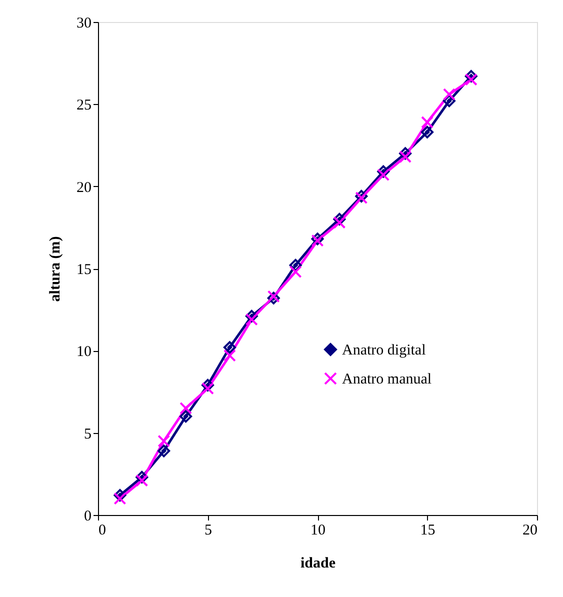 This screenshot has width=563, height=597. I want to click on y-tick-label: 20, so click(84, 188).